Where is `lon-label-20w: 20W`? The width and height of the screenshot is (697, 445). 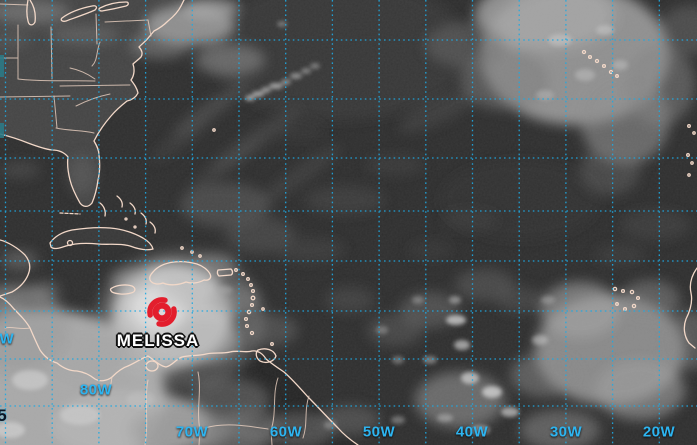 lon-label-20w: 20W is located at coordinates (659, 432).